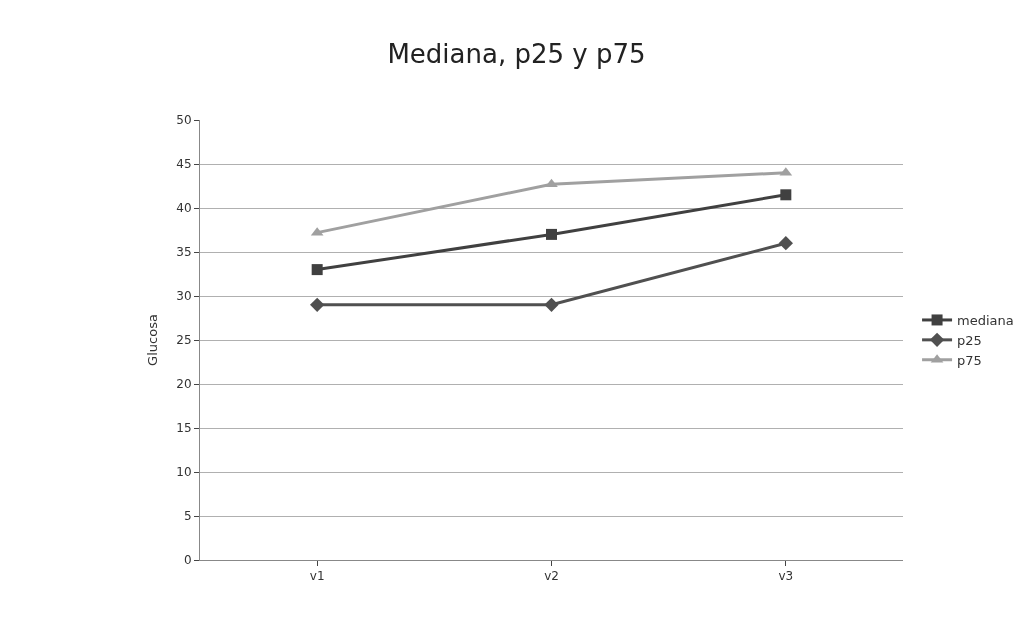 The image size is (1033, 640). What do you see at coordinates (153, 340) in the screenshot?
I see `y-axis-title: Glucosa` at bounding box center [153, 340].